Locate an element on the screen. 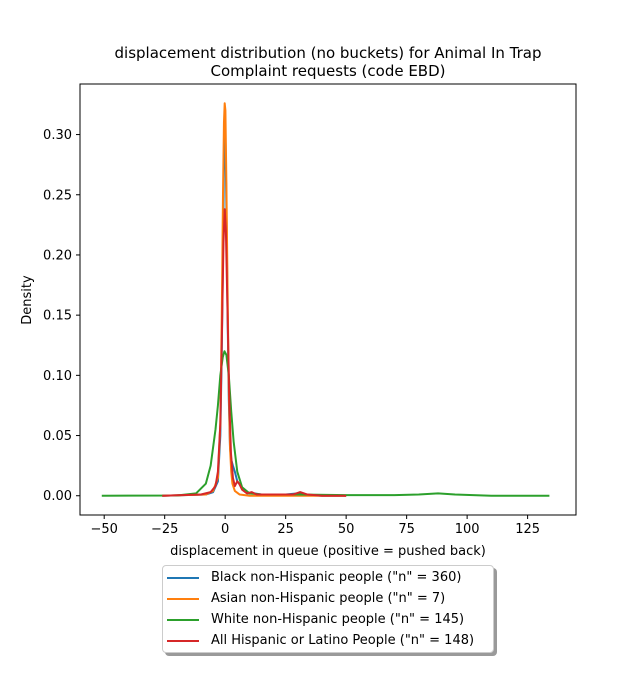 The width and height of the screenshot is (640, 700). y-tick-label: 0.05 is located at coordinates (57, 436).